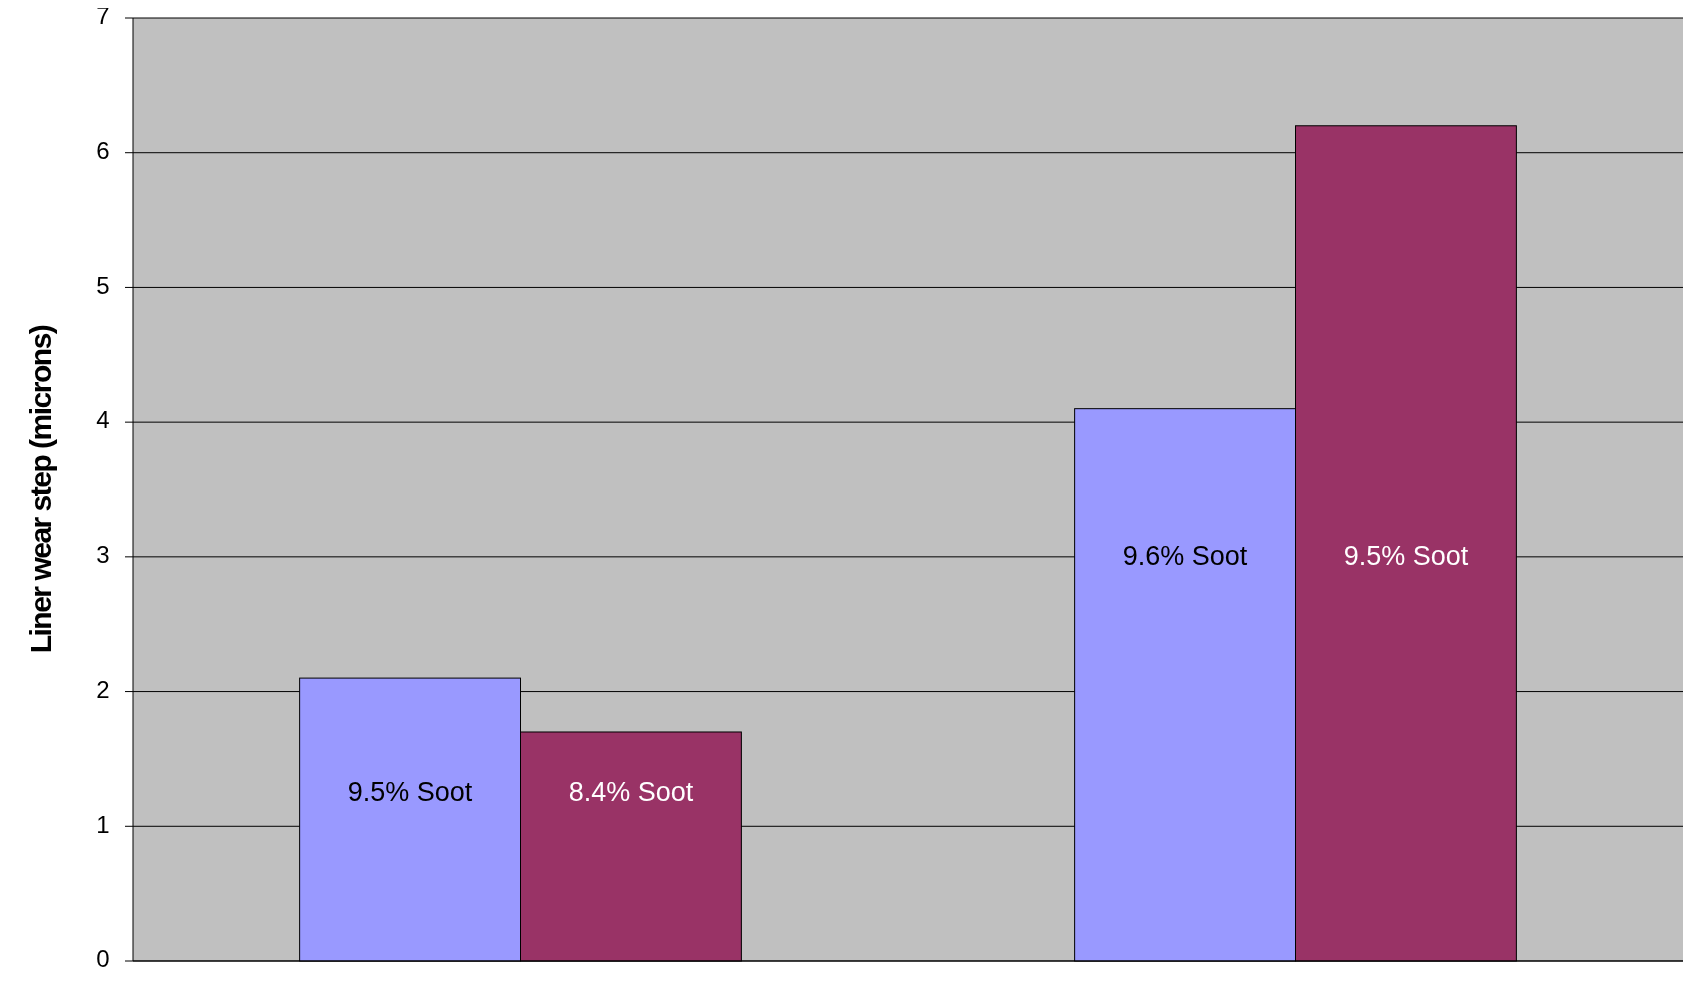  Describe the element at coordinates (103, 555) in the screenshot. I see `y-tick-label: 3` at that location.